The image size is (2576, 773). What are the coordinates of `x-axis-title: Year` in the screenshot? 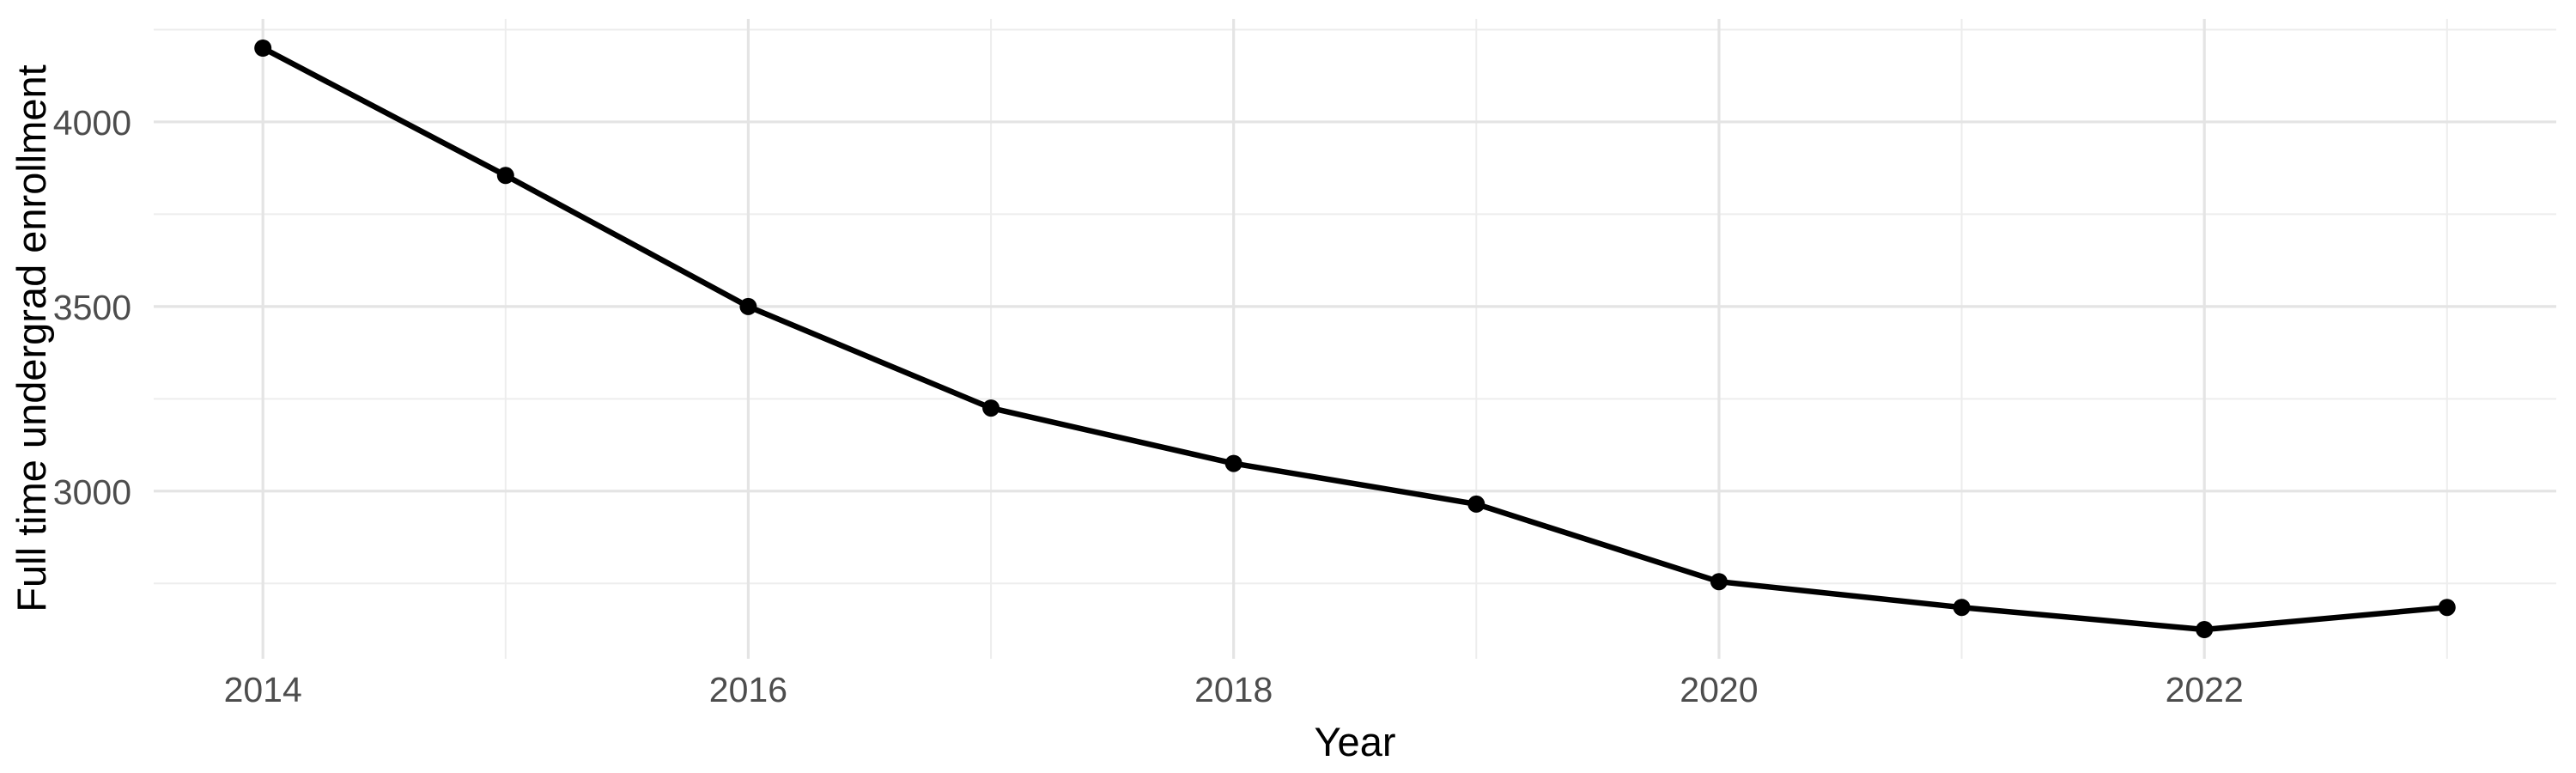 It's located at (1356, 741).